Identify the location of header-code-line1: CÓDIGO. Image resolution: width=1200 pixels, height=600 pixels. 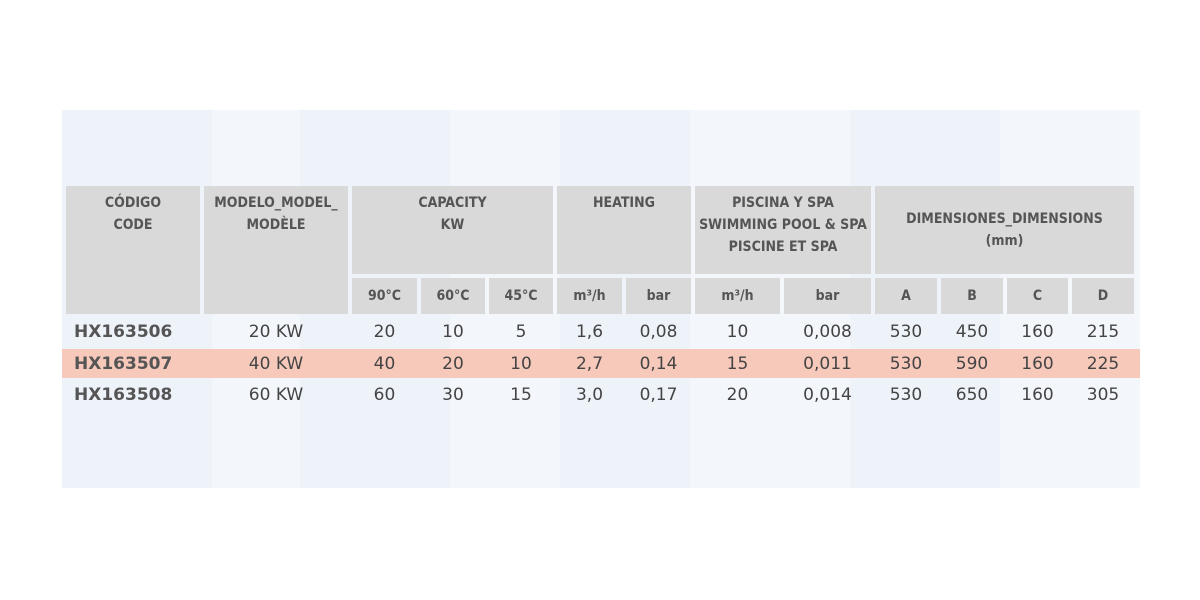
(133, 203).